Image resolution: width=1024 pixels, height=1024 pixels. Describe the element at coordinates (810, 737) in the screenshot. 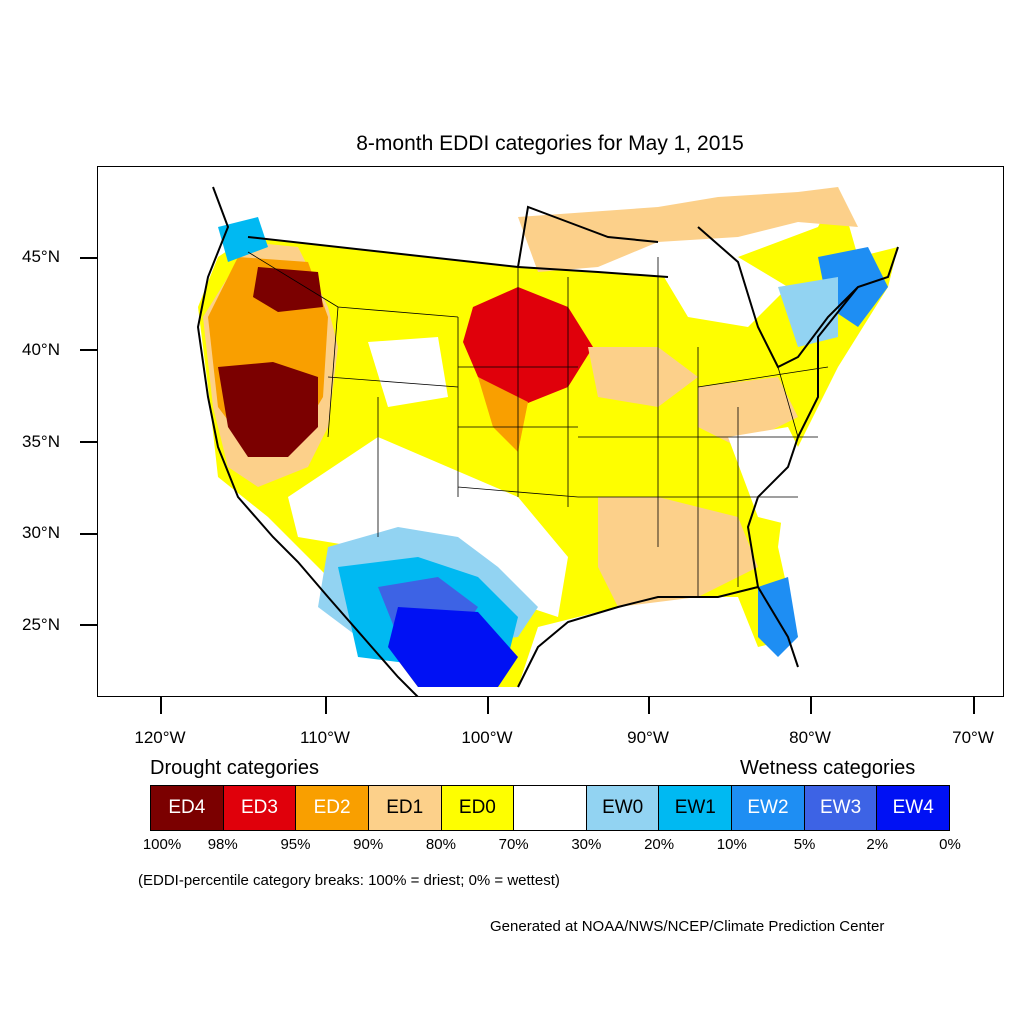

I see `lon-label-80: 80°W` at that location.